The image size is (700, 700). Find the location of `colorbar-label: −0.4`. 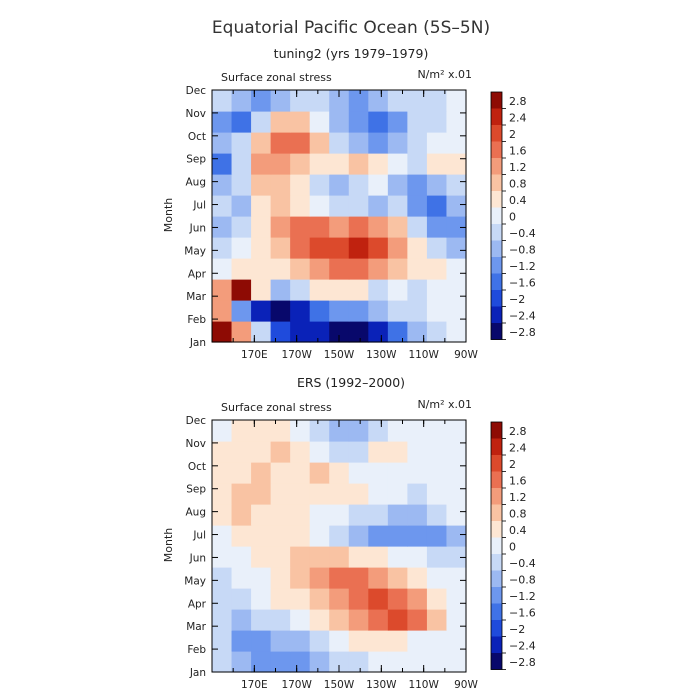

colorbar-label: −0.4 is located at coordinates (522, 563).